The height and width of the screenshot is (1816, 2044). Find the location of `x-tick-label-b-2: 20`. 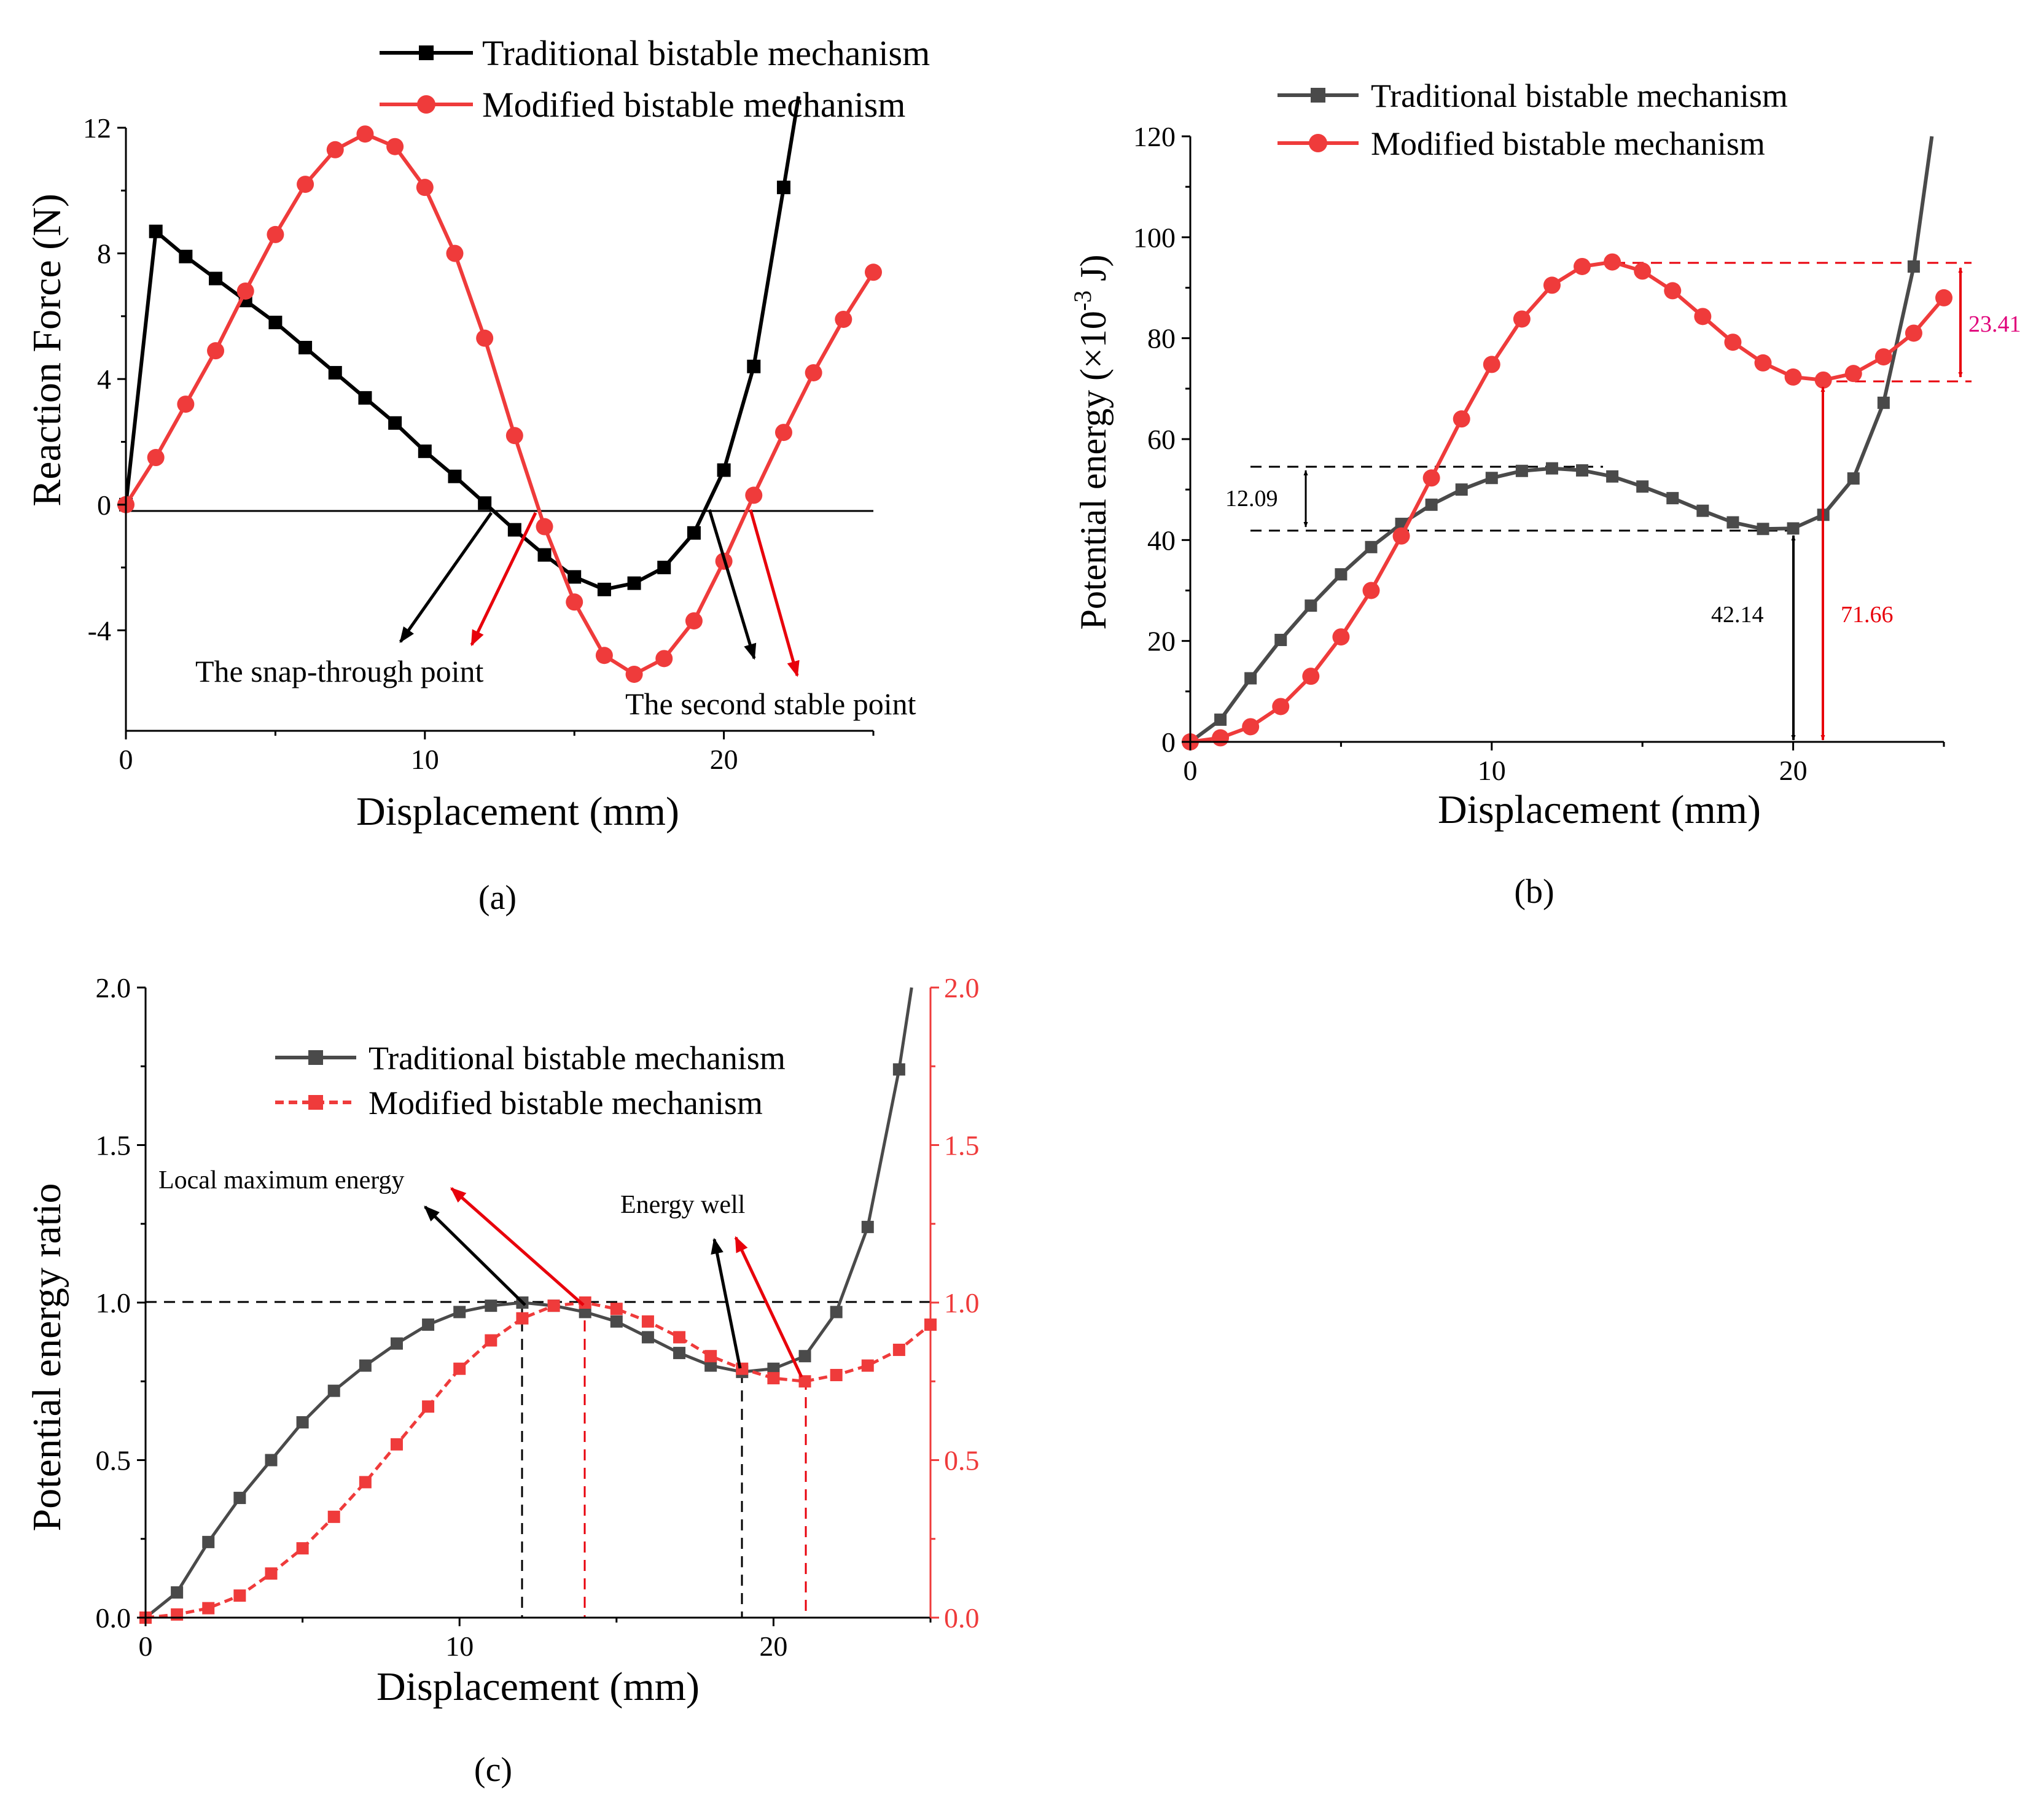

x-tick-label-b-2: 20 is located at coordinates (1793, 770).